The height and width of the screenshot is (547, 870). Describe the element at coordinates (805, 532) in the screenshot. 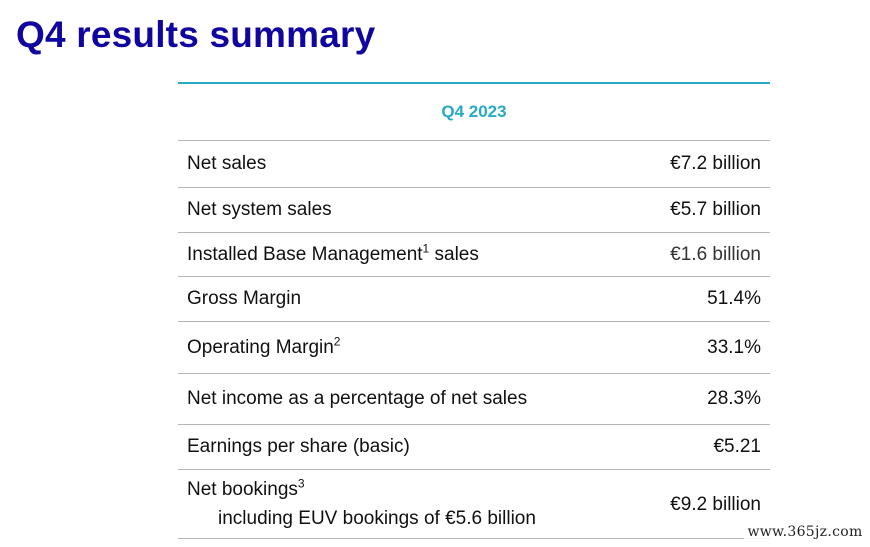

I see `watermark: www.365jz.com` at that location.